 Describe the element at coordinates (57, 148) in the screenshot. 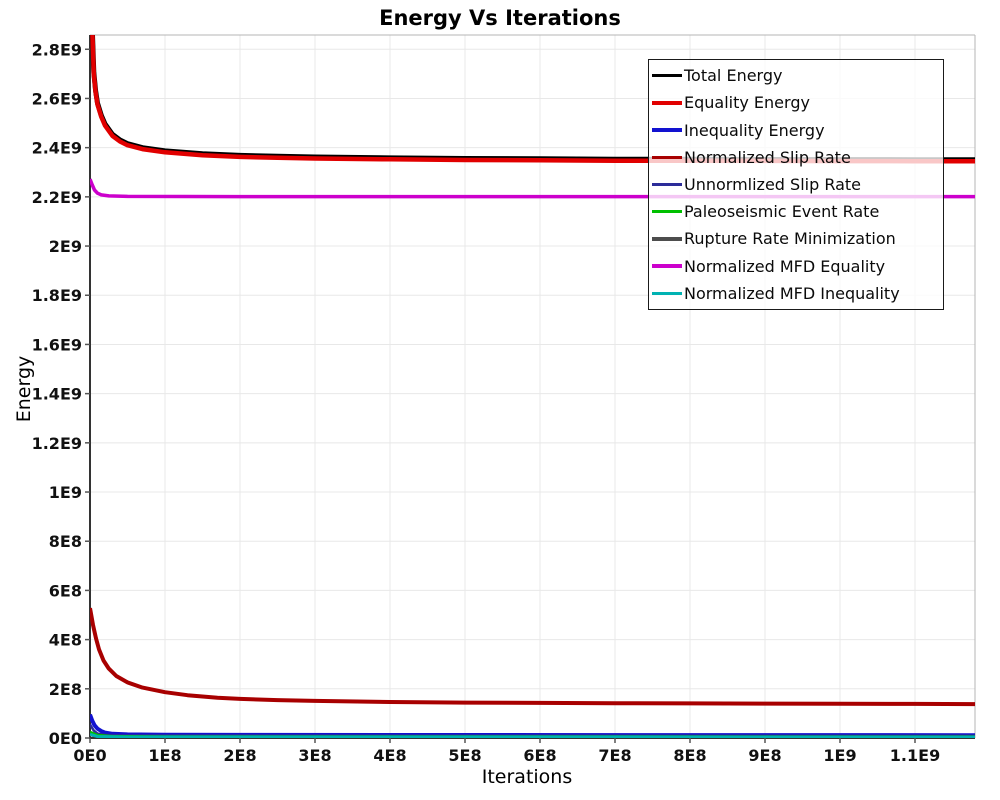

I see `y-tick-label: 2.4E9` at that location.